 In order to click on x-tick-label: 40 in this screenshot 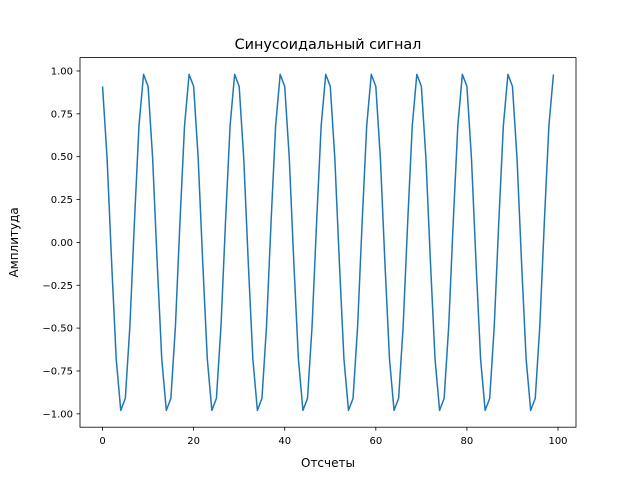, I will do `click(284, 441)`.